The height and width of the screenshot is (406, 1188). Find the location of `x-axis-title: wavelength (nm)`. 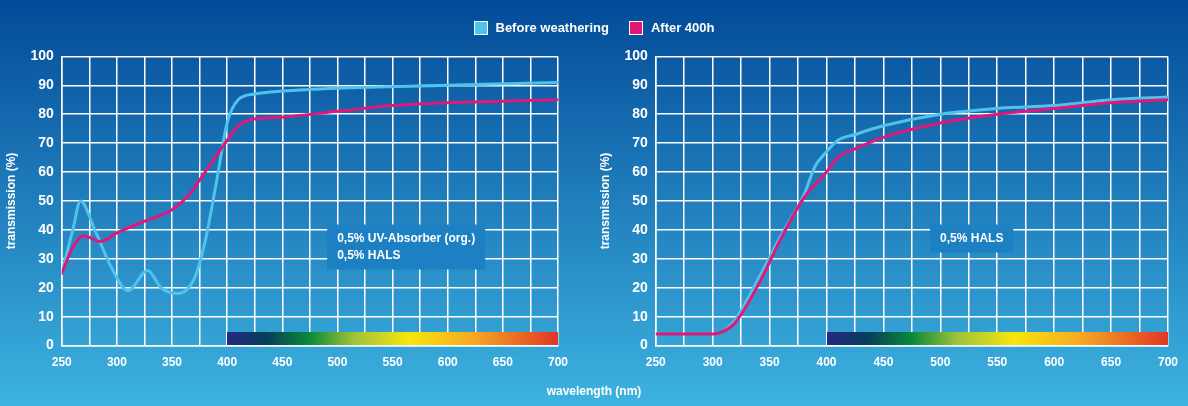

x-axis-title: wavelength (nm) is located at coordinates (594, 391).